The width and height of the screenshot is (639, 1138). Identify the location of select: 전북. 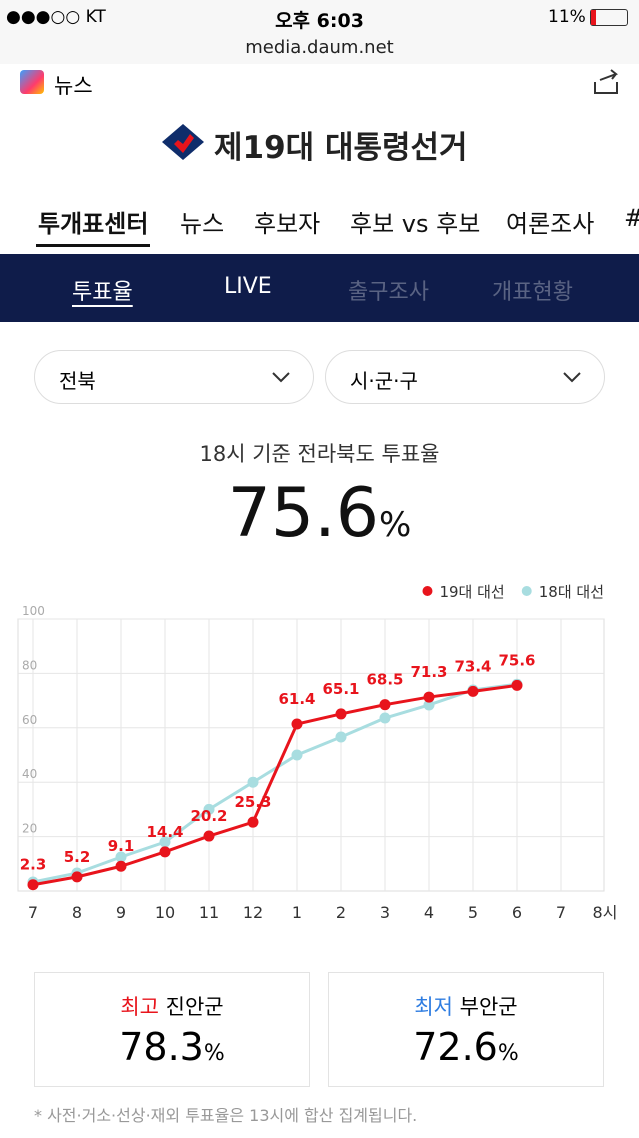
(174, 377).